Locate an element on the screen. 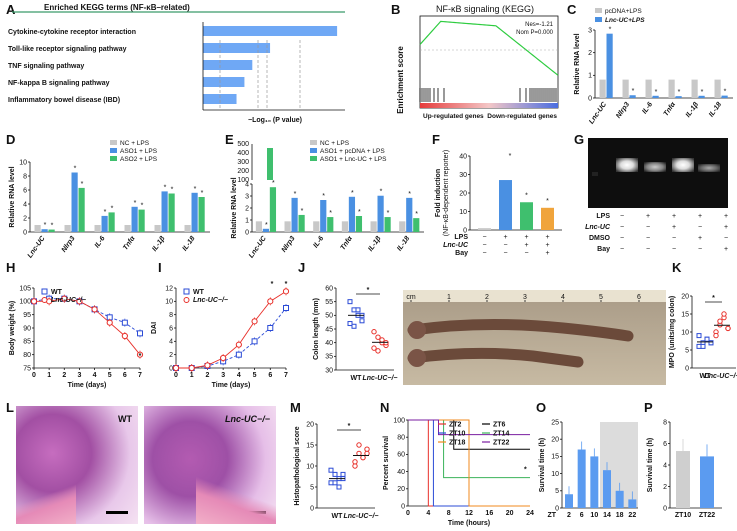  panel-c-y-tick-label: 2 is located at coordinates (590, 53).